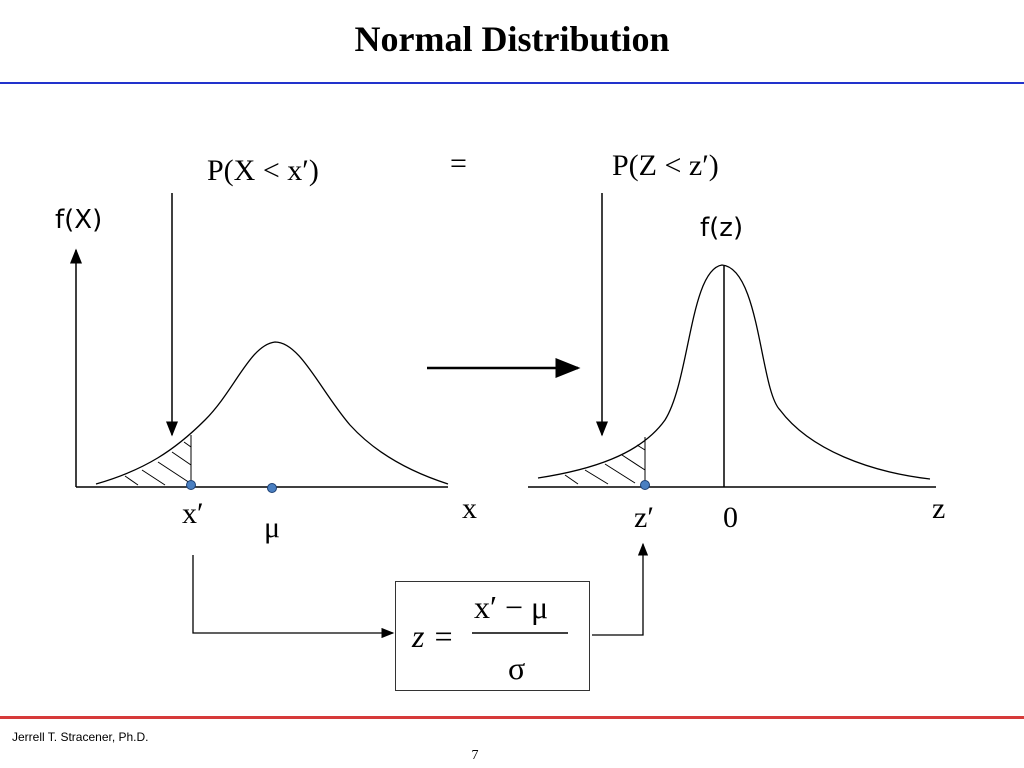 The height and width of the screenshot is (768, 1024). I want to click on x-to-formula-connector, so click(293, 597).